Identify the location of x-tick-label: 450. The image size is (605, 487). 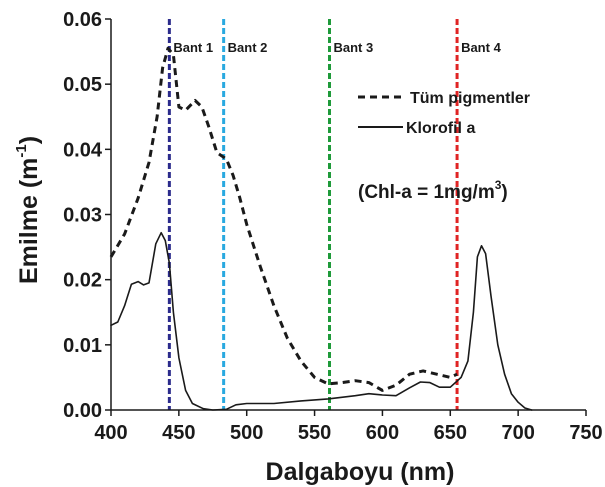
(178, 433).